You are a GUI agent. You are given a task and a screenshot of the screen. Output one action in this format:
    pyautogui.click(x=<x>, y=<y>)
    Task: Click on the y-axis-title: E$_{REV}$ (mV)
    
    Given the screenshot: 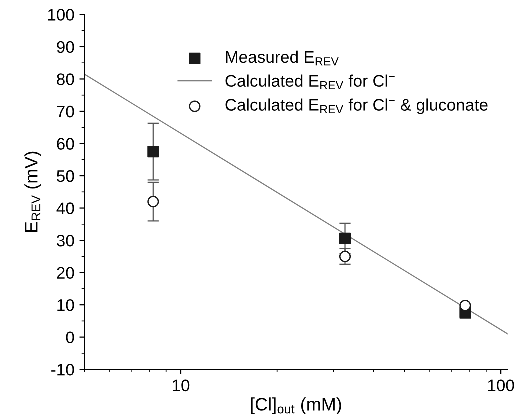 What is the action you would take?
    pyautogui.click(x=33, y=192)
    